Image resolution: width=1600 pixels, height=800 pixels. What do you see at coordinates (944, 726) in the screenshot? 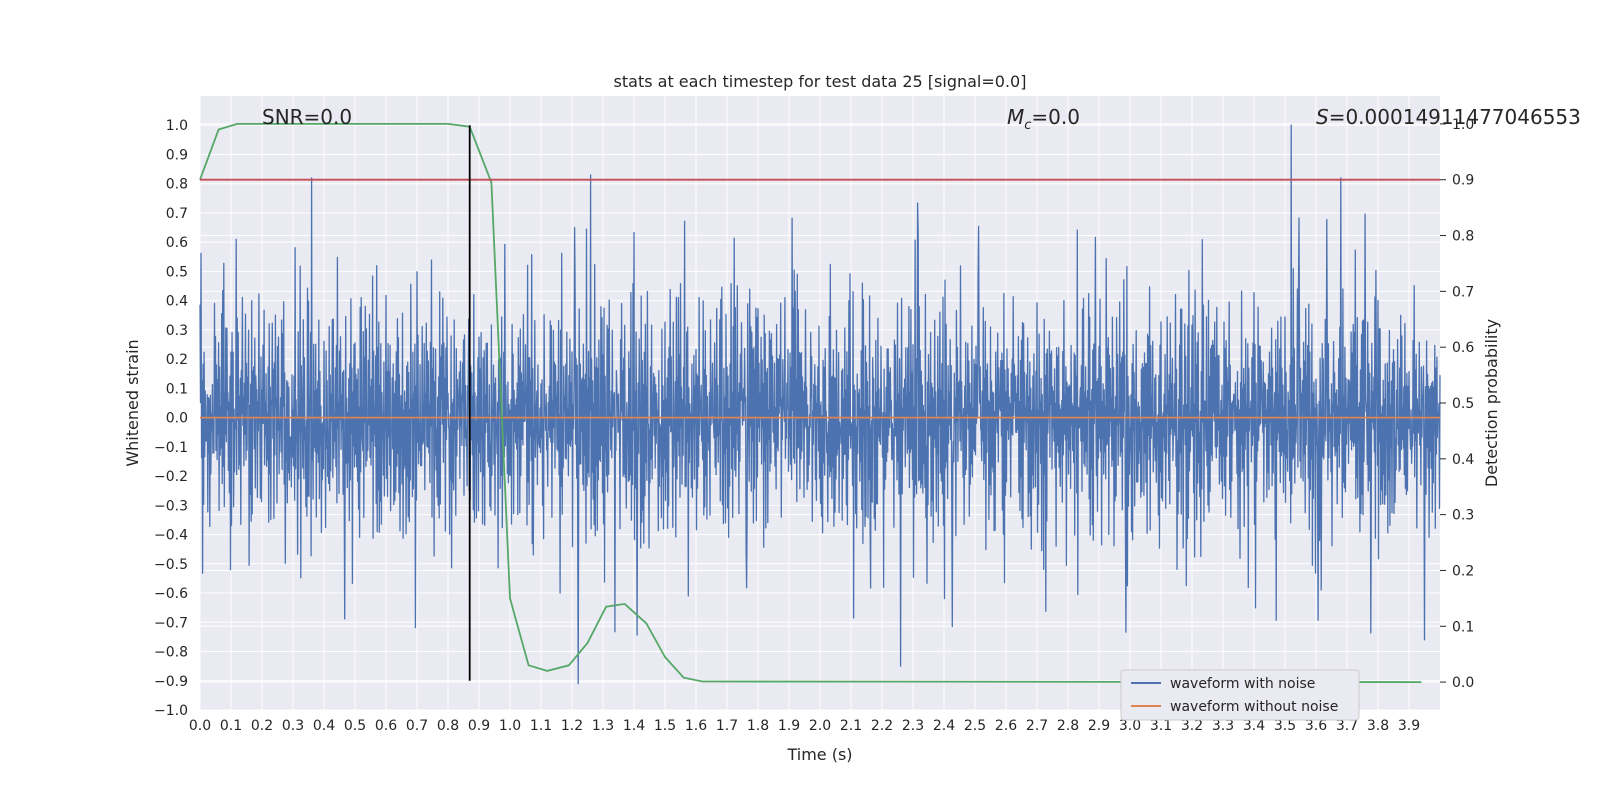
I see `x-tick-label: 2.4` at bounding box center [944, 726].